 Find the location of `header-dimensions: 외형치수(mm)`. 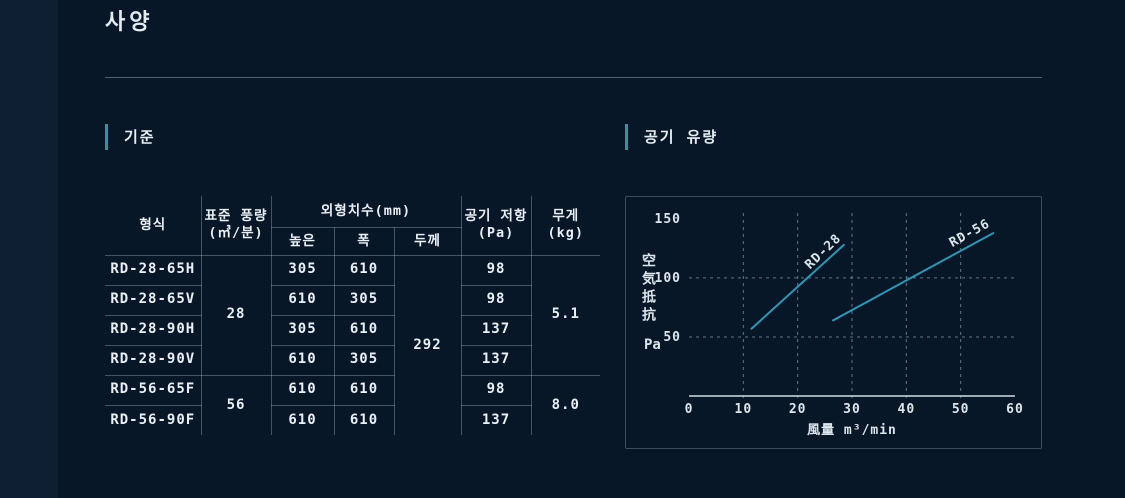

header-dimensions: 외형치수(mm) is located at coordinates (366, 211).